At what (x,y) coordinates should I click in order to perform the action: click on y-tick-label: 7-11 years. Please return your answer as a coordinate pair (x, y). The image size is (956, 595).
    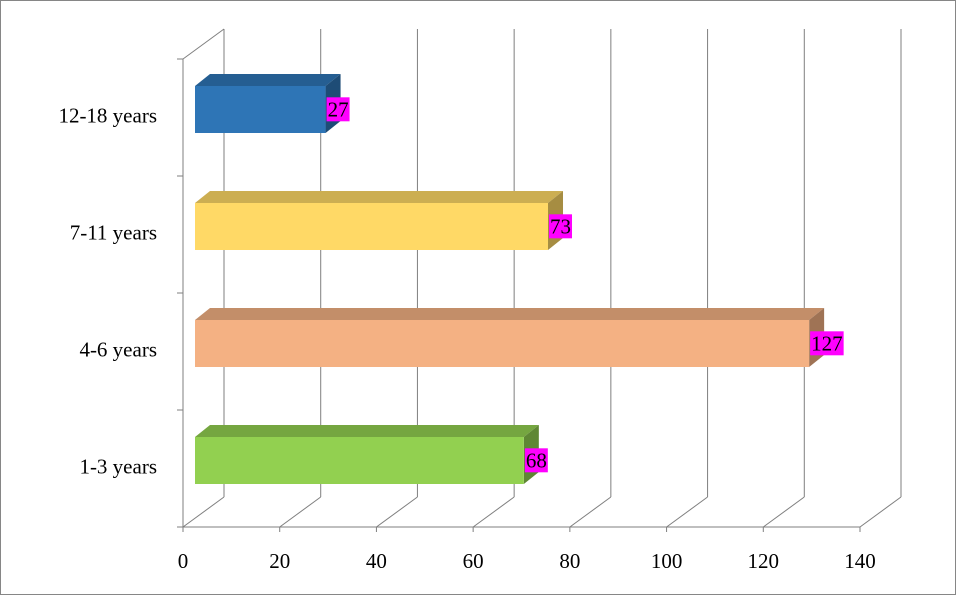
    Looking at the image, I should click on (113, 232).